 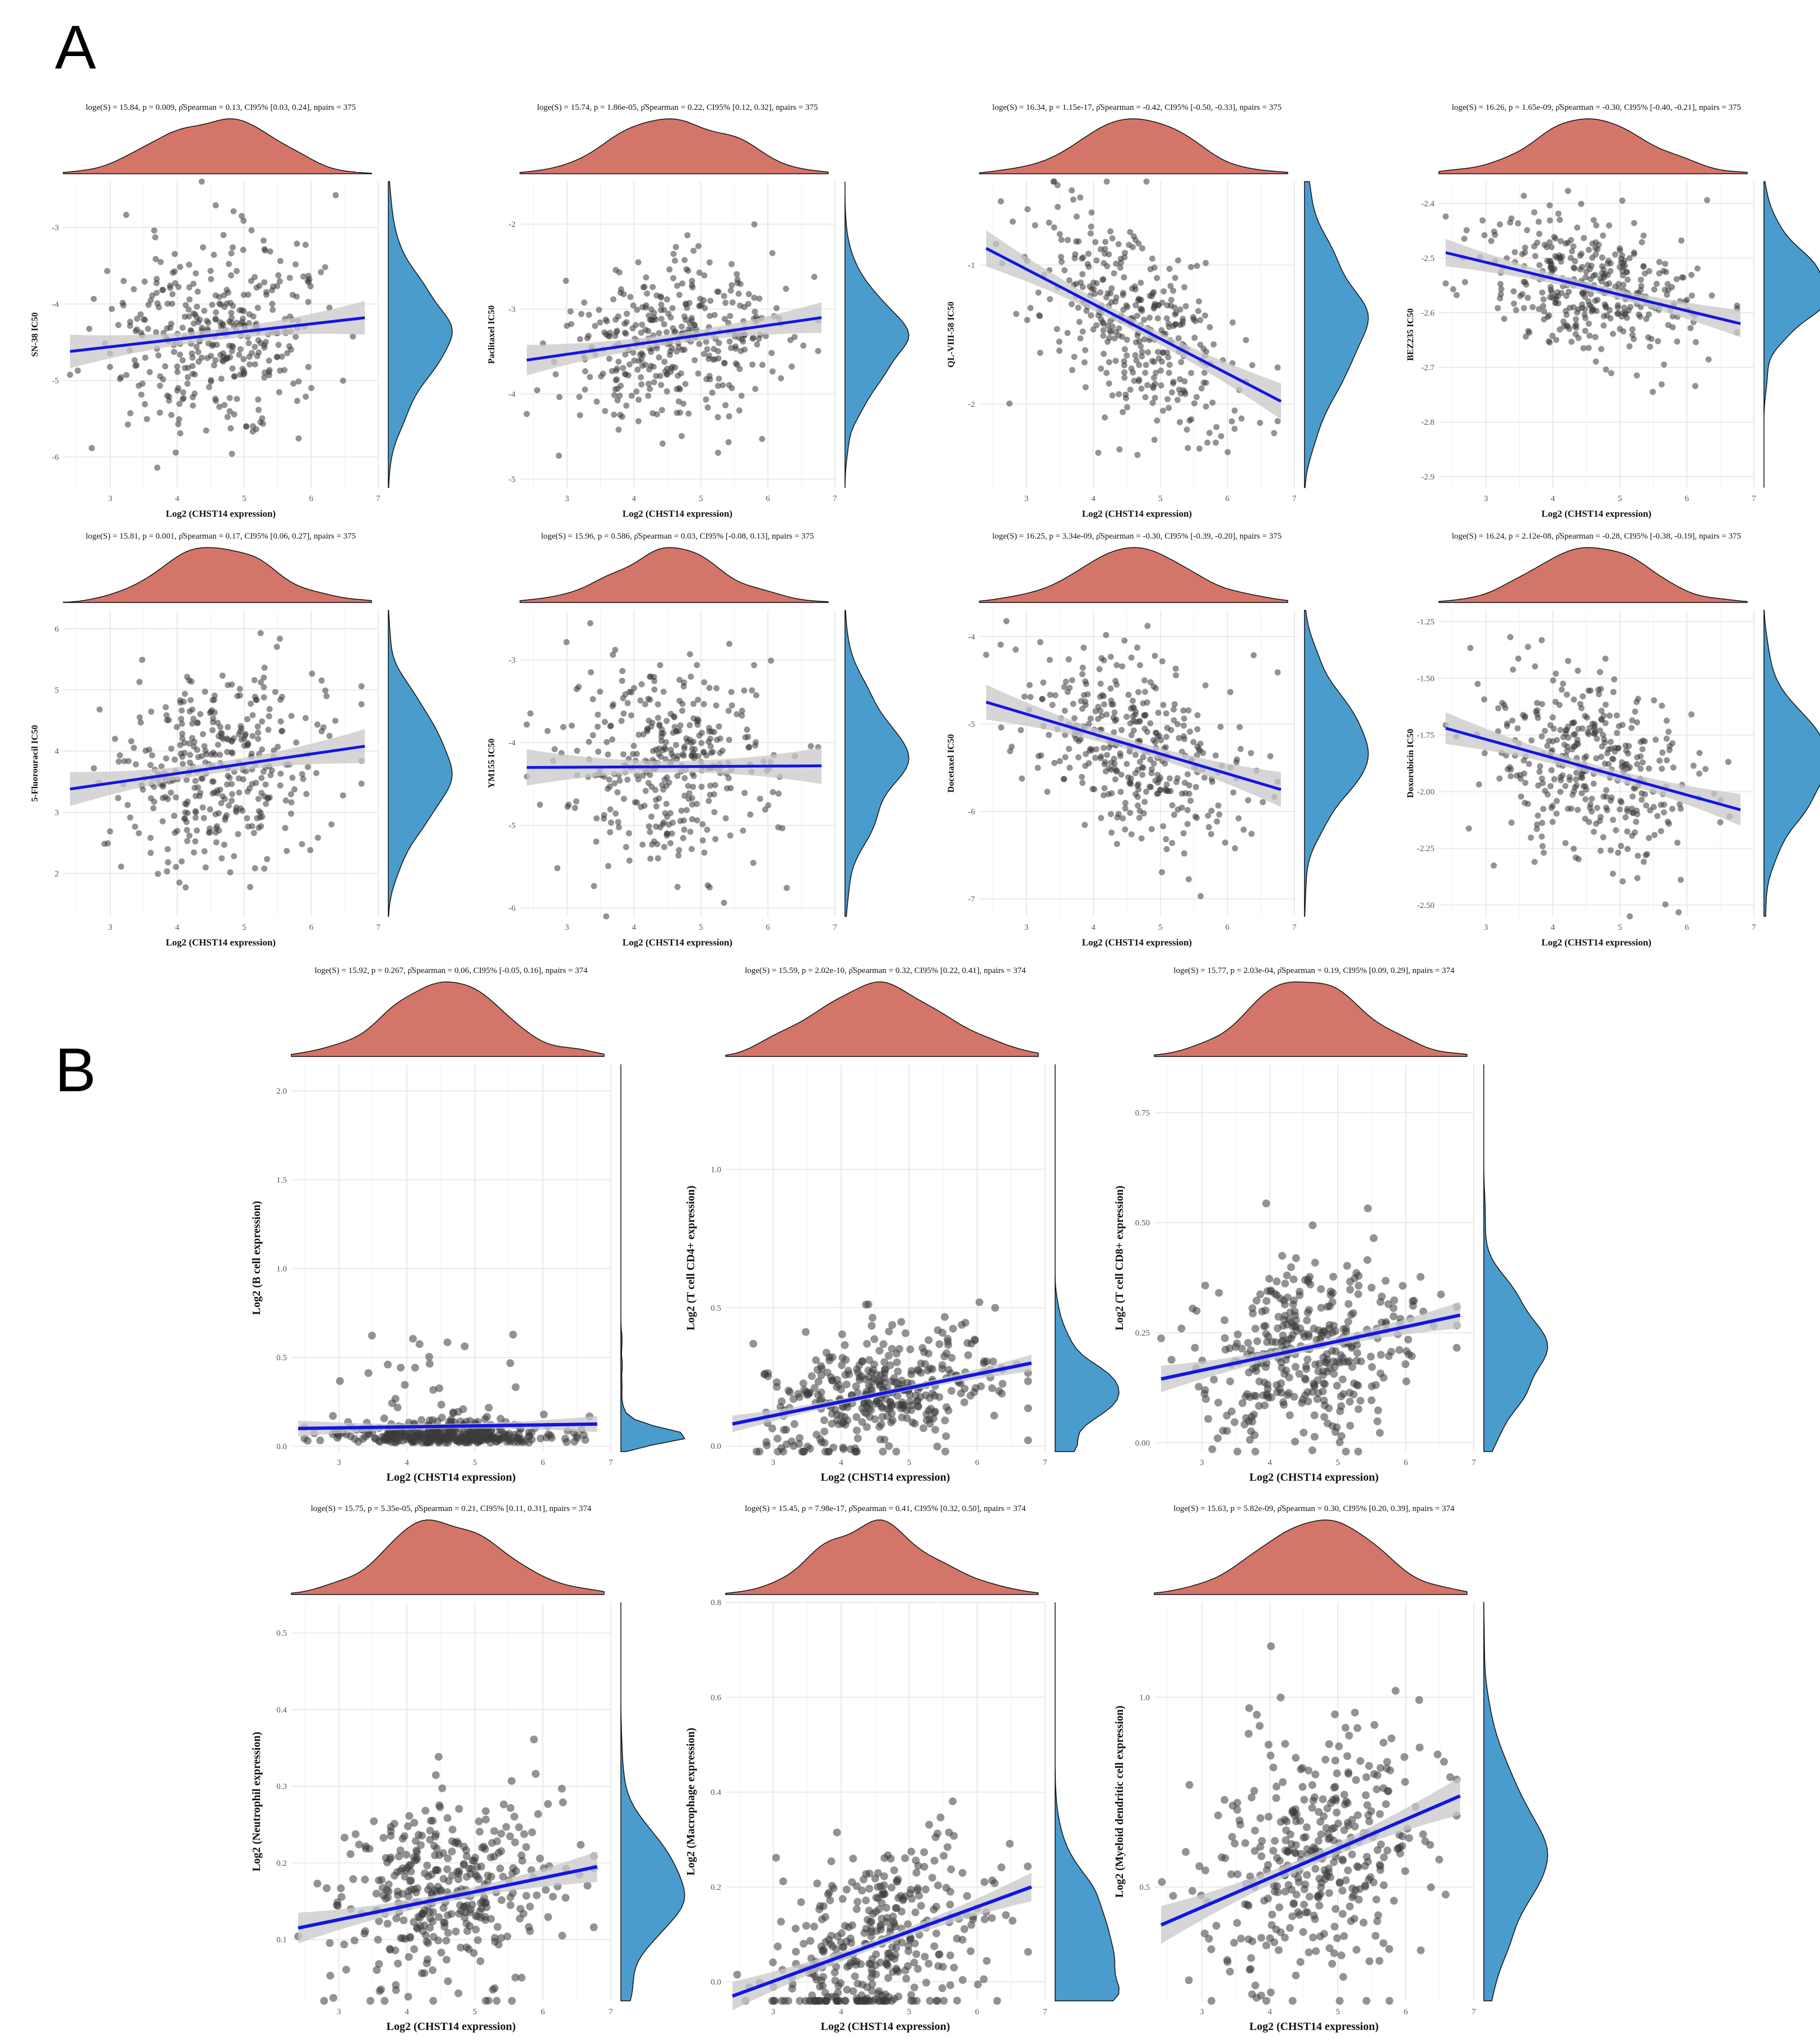 I want to click on y-tick-label: -6, so click(x=972, y=812).